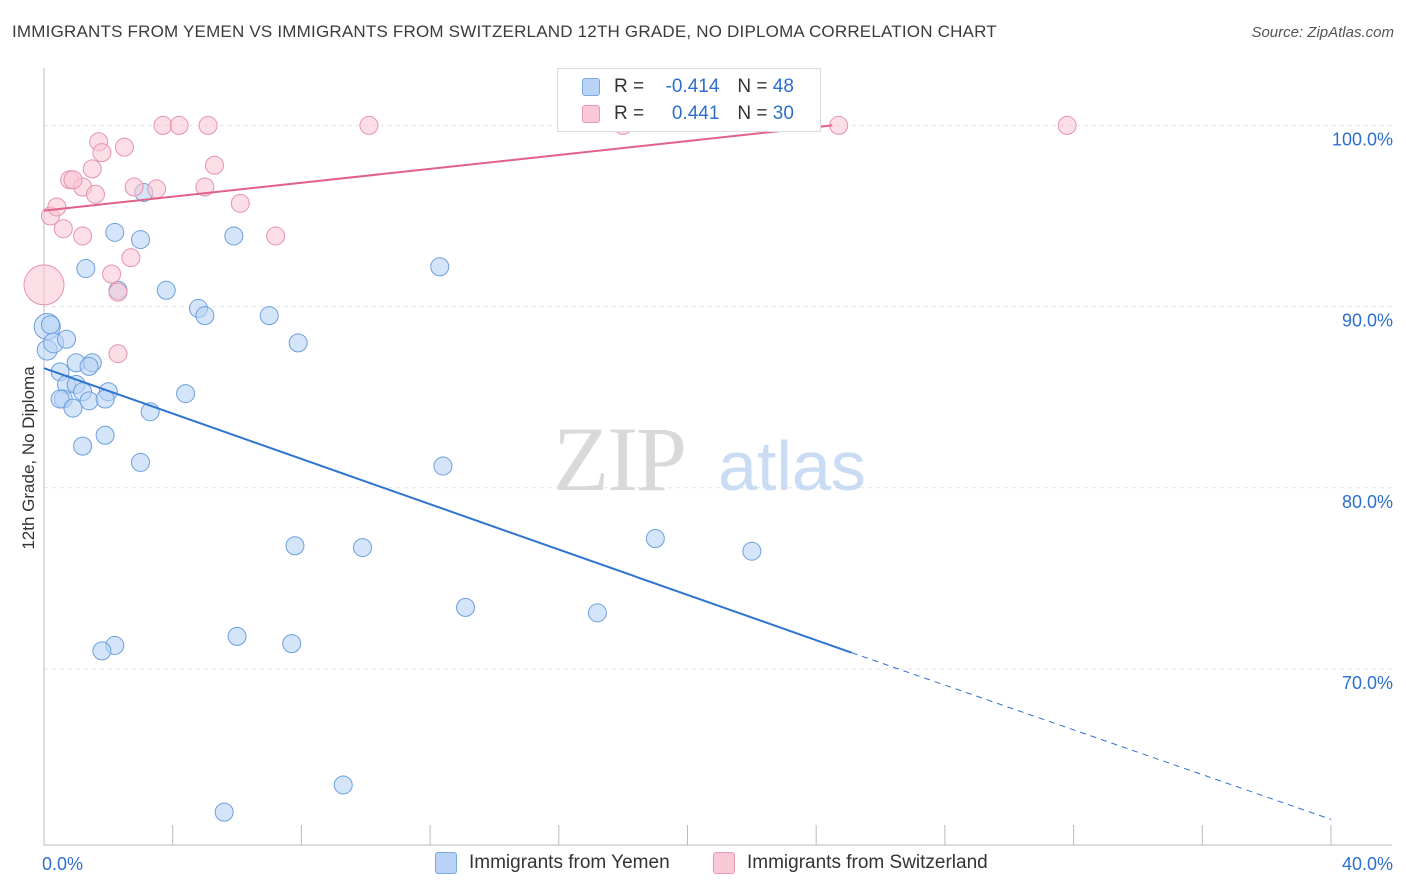  I want to click on watermark-zip: ZIP, so click(619, 459).